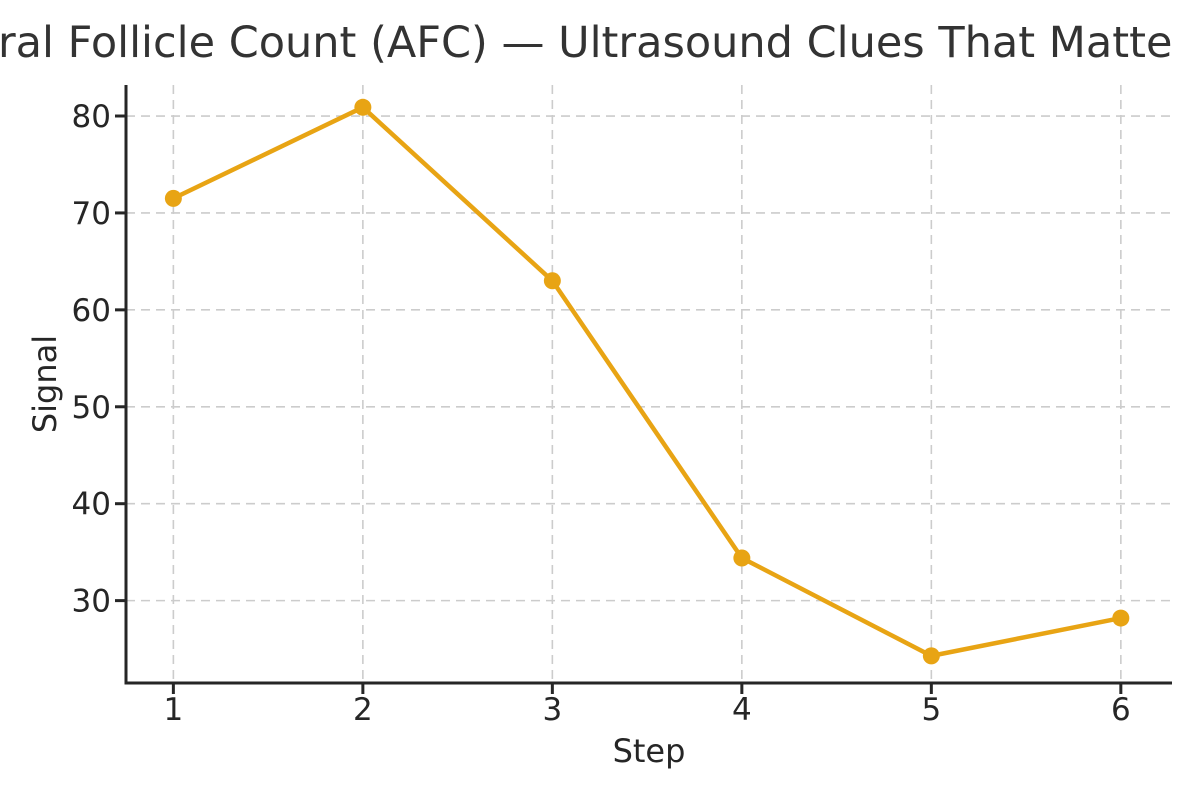 The height and width of the screenshot is (804, 1200). Describe the element at coordinates (931, 710) in the screenshot. I see `x-tick-label-5: 5` at that location.